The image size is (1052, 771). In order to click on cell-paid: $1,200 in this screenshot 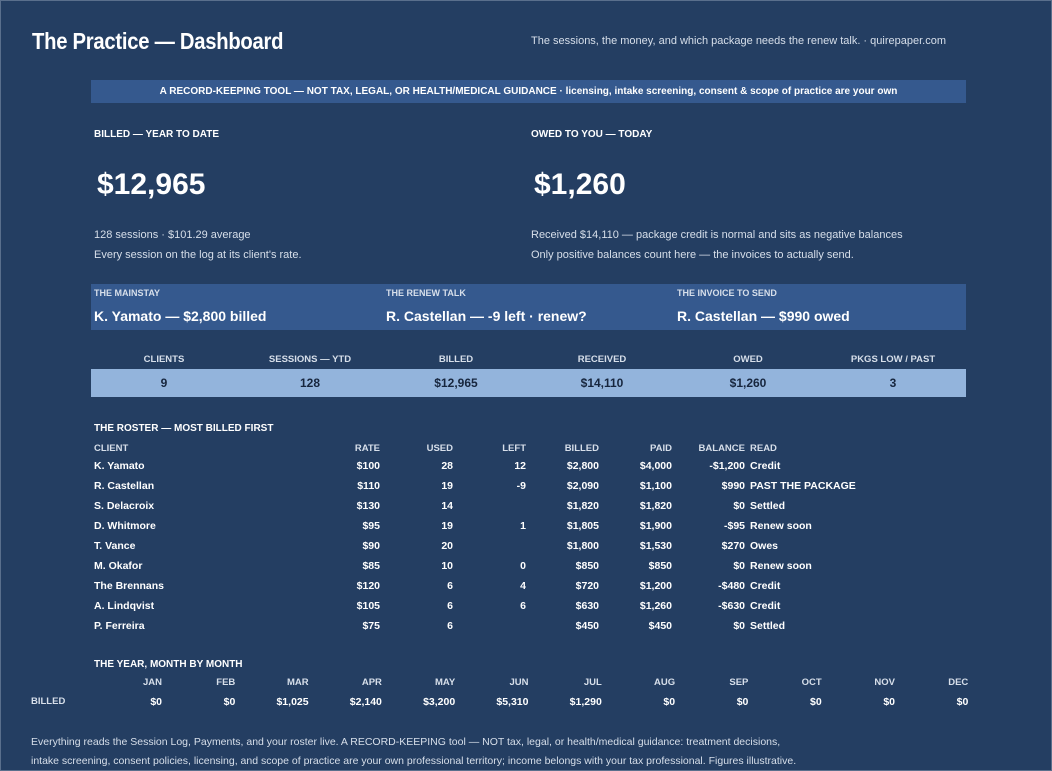, I will do `click(655, 586)`.